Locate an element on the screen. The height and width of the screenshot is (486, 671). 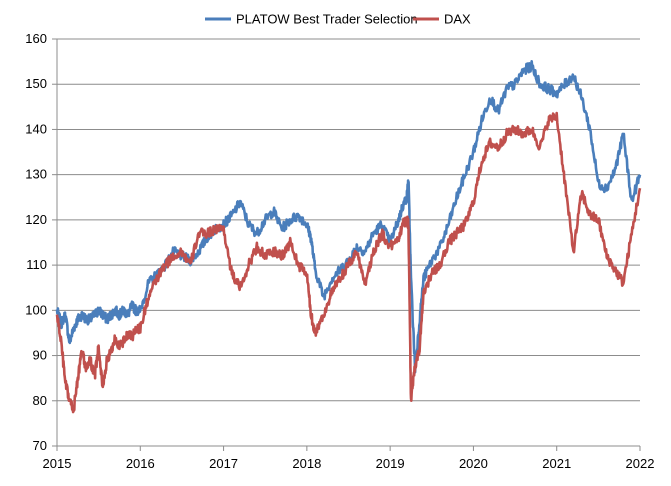
y-tick-label: 150 is located at coordinates (36, 83).